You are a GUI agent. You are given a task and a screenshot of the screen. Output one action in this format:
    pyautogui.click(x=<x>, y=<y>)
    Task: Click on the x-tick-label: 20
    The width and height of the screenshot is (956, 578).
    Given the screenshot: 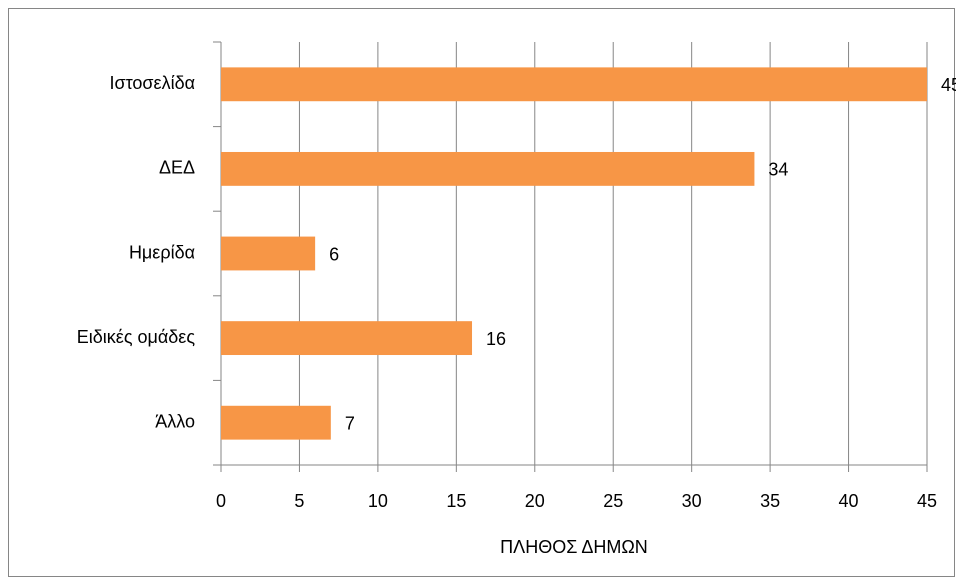 What is the action you would take?
    pyautogui.click(x=535, y=501)
    